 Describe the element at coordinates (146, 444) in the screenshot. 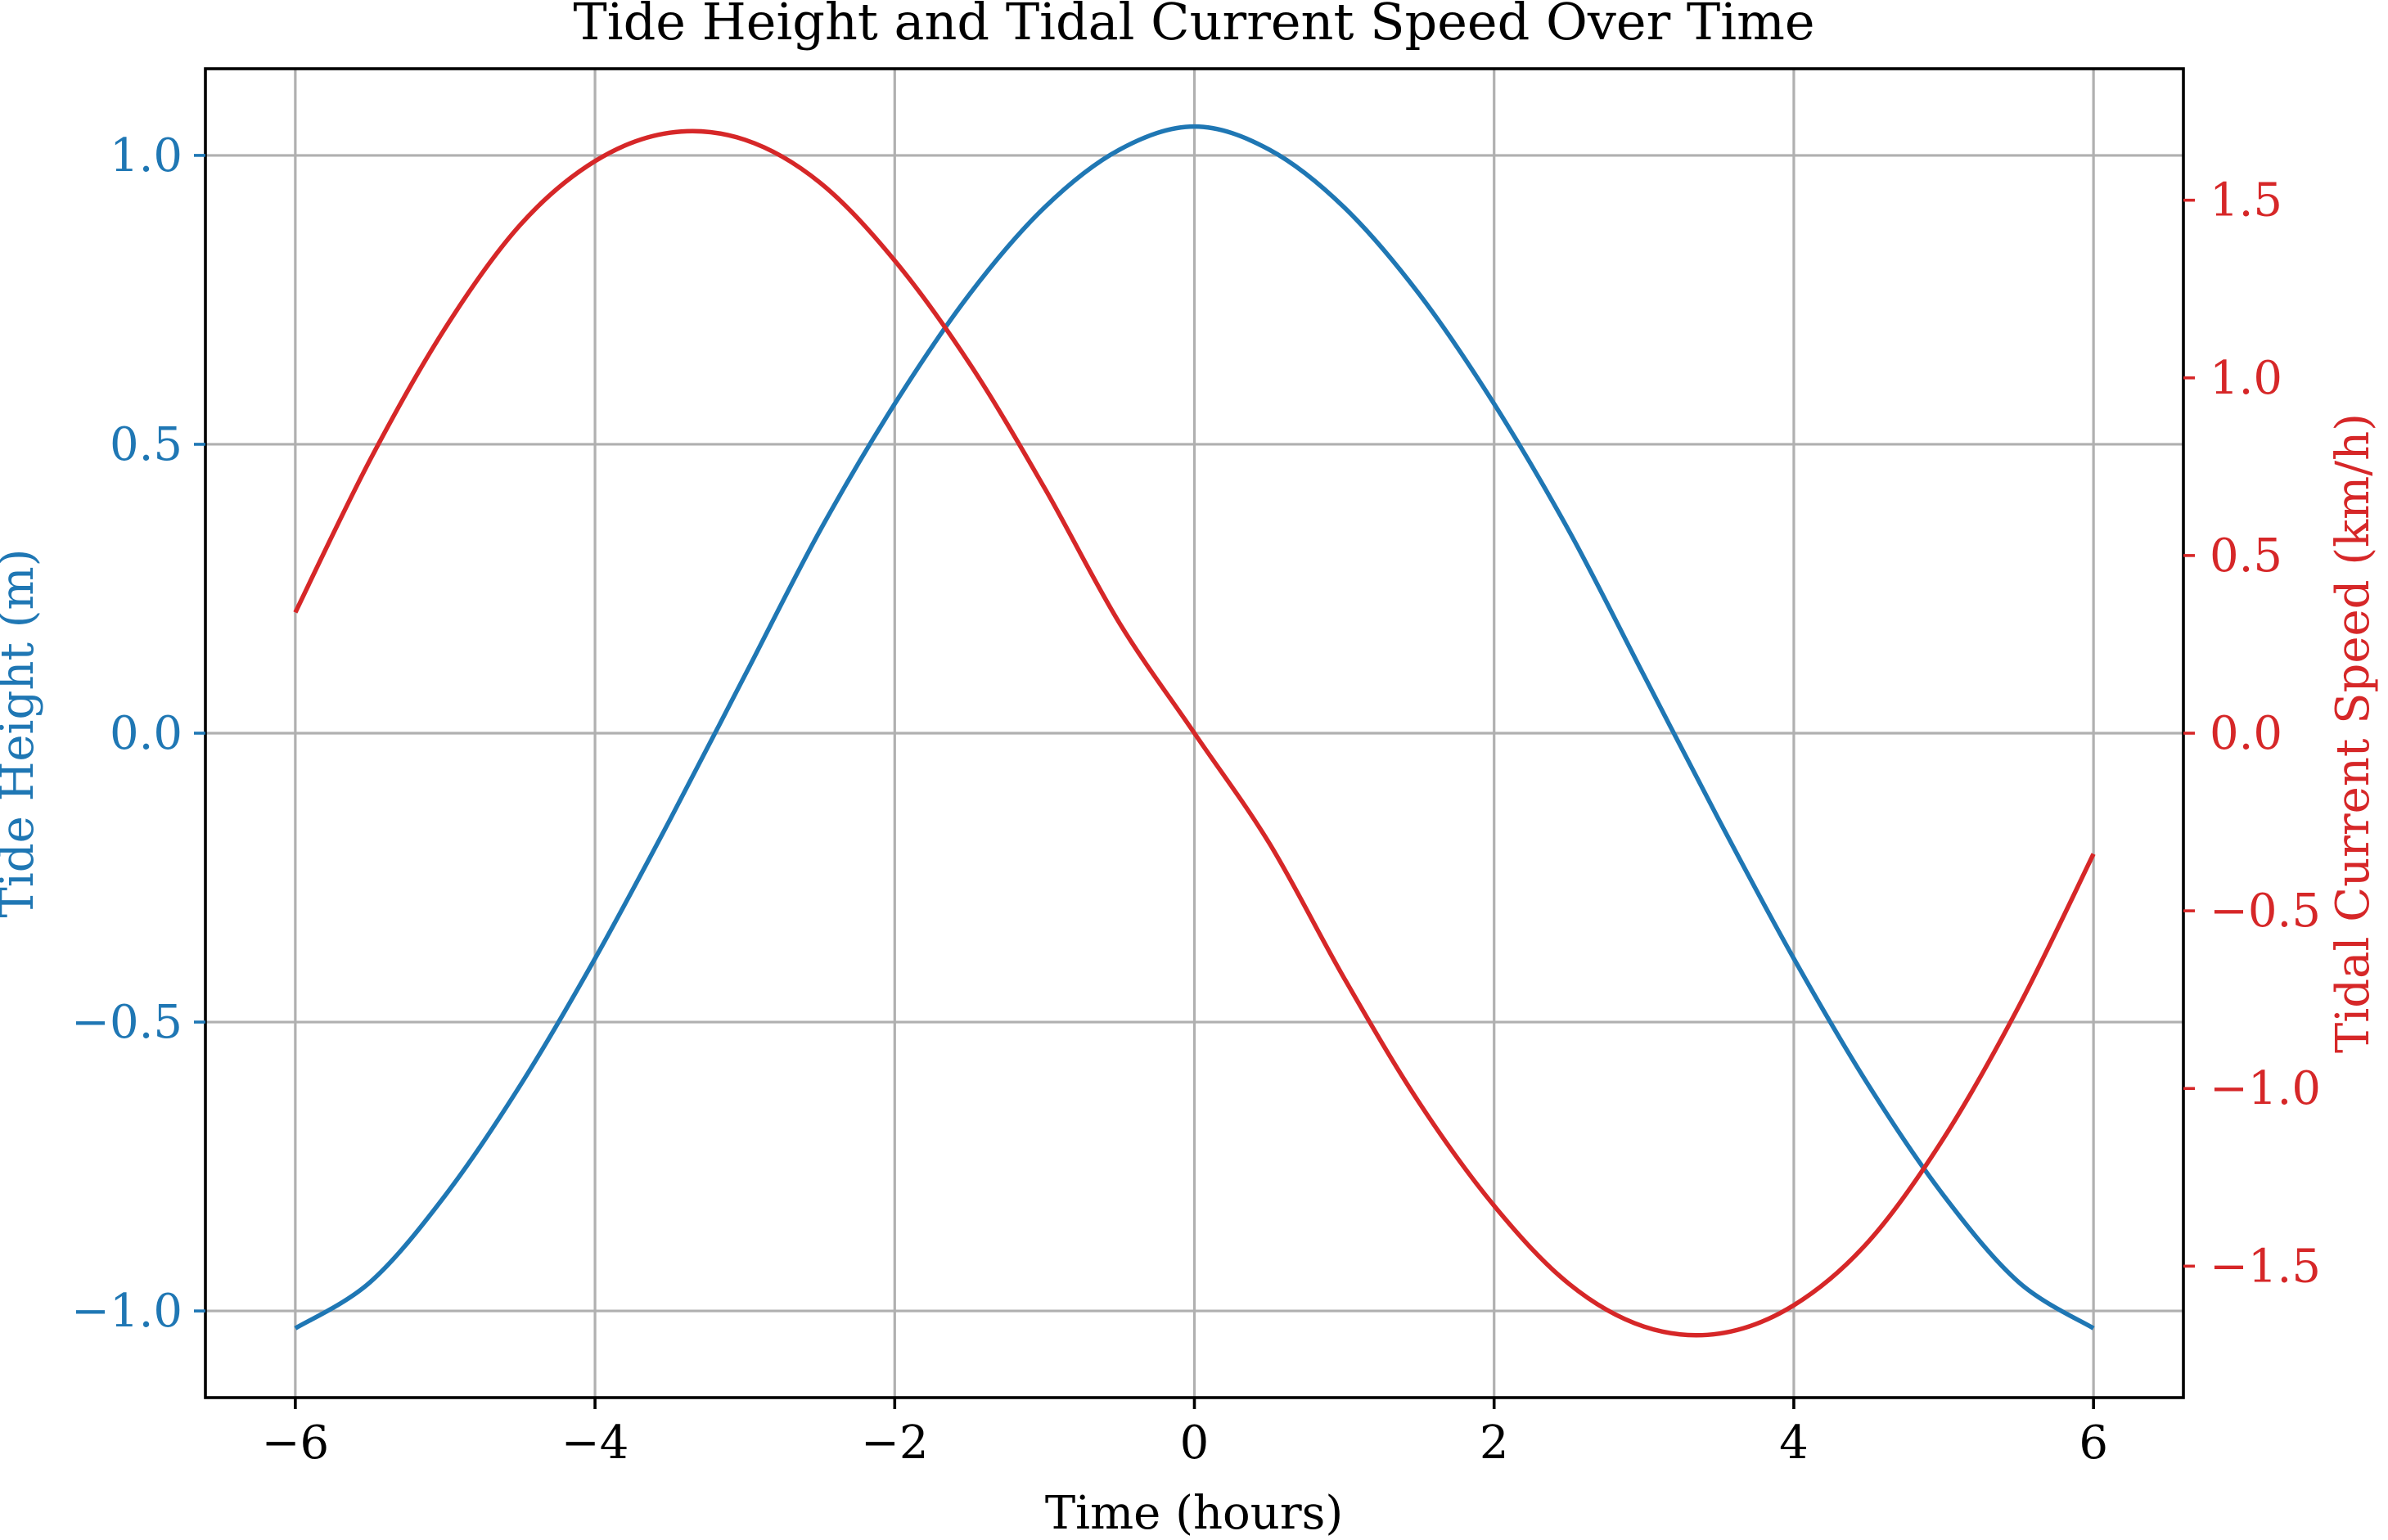

I see `y-left-tick-label: 0.5` at that location.